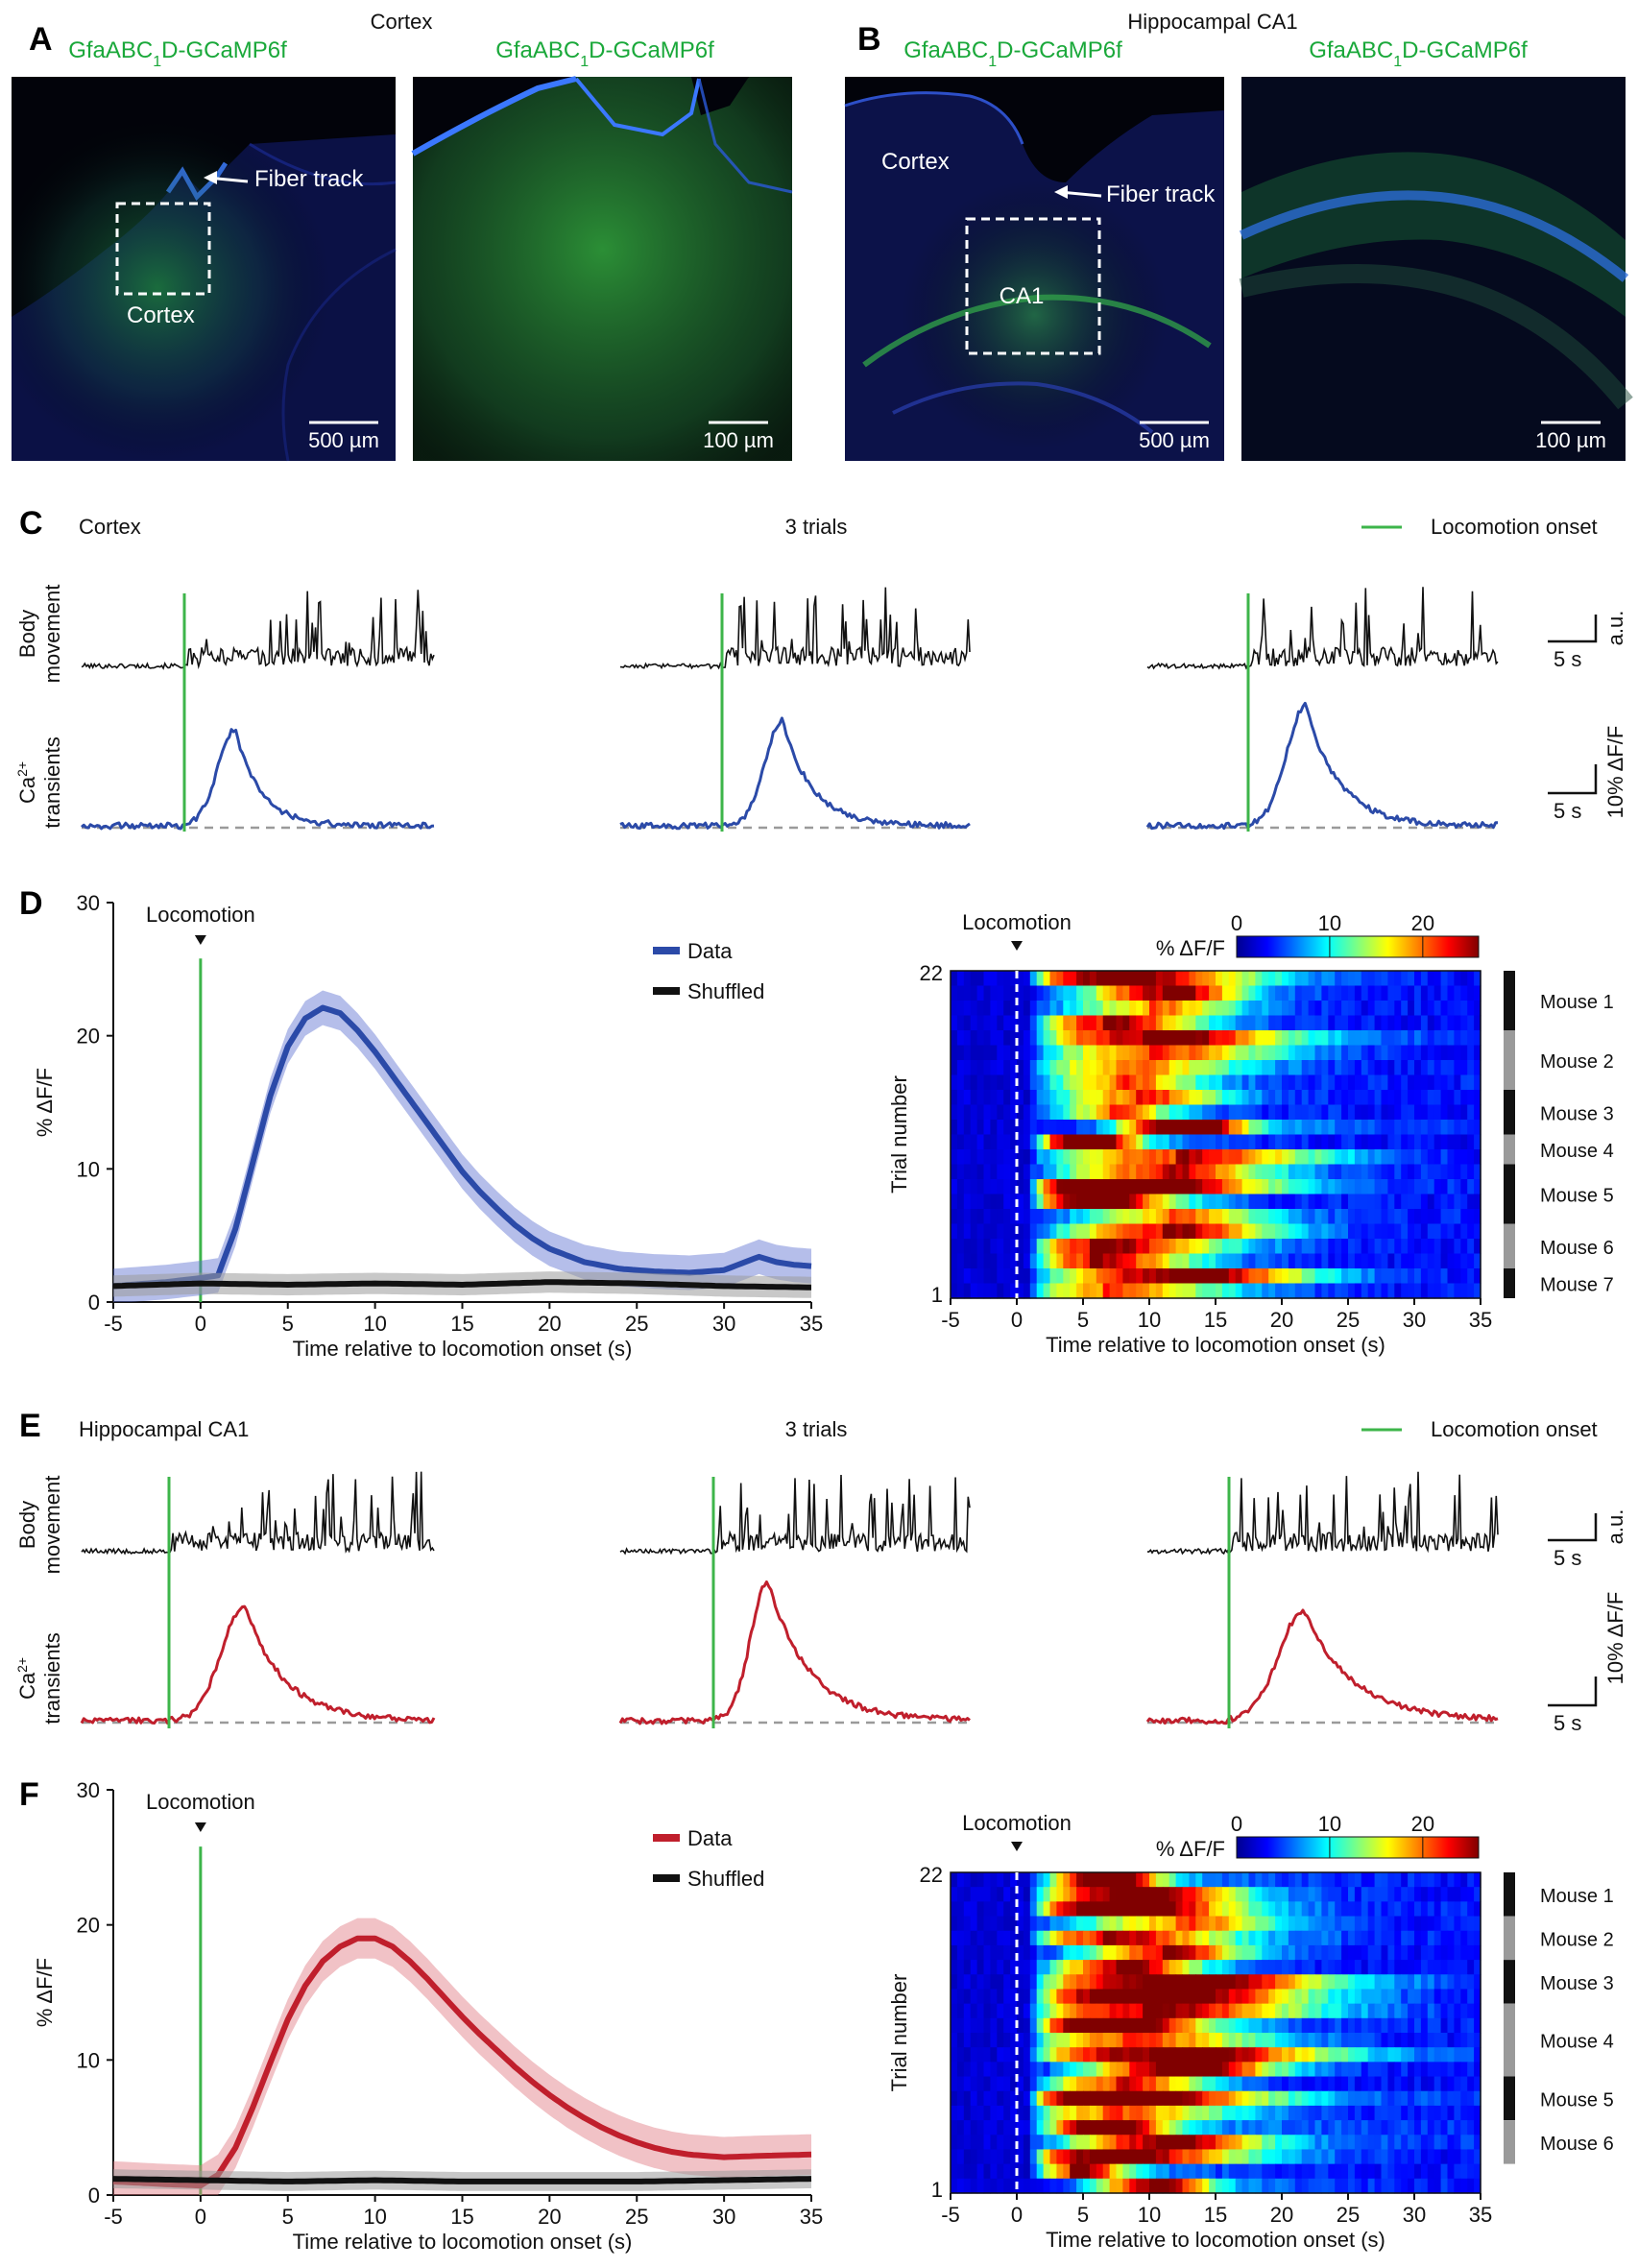 The image size is (1638, 2268). What do you see at coordinates (1212, 22) in the screenshot?
I see `panel-b-title: Hippocampal CA1` at bounding box center [1212, 22].